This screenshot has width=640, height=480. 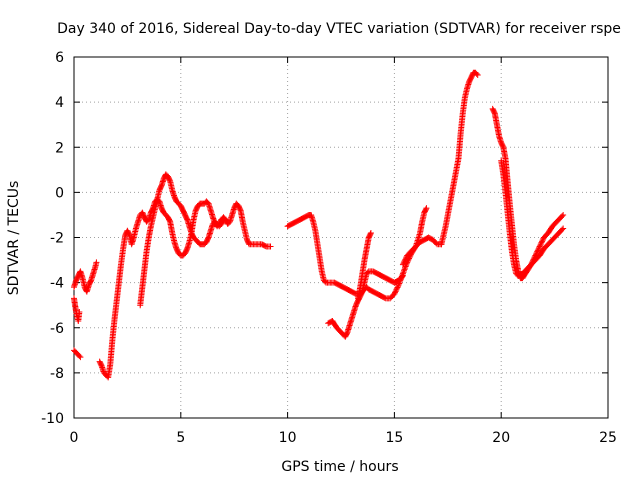 I want to click on x-tick-label: 10, so click(x=288, y=438).